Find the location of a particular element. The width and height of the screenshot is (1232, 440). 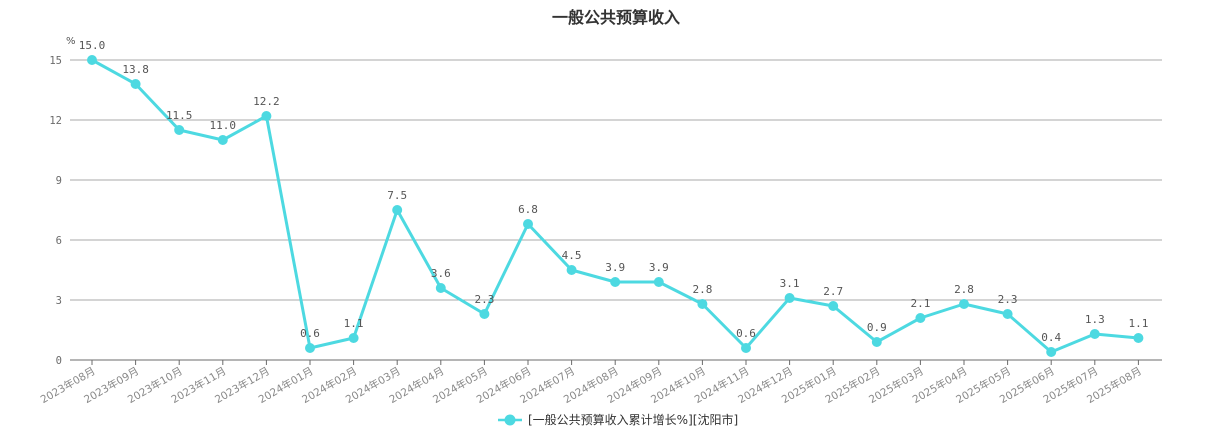

y-tick-label: 15 is located at coordinates (55, 61).